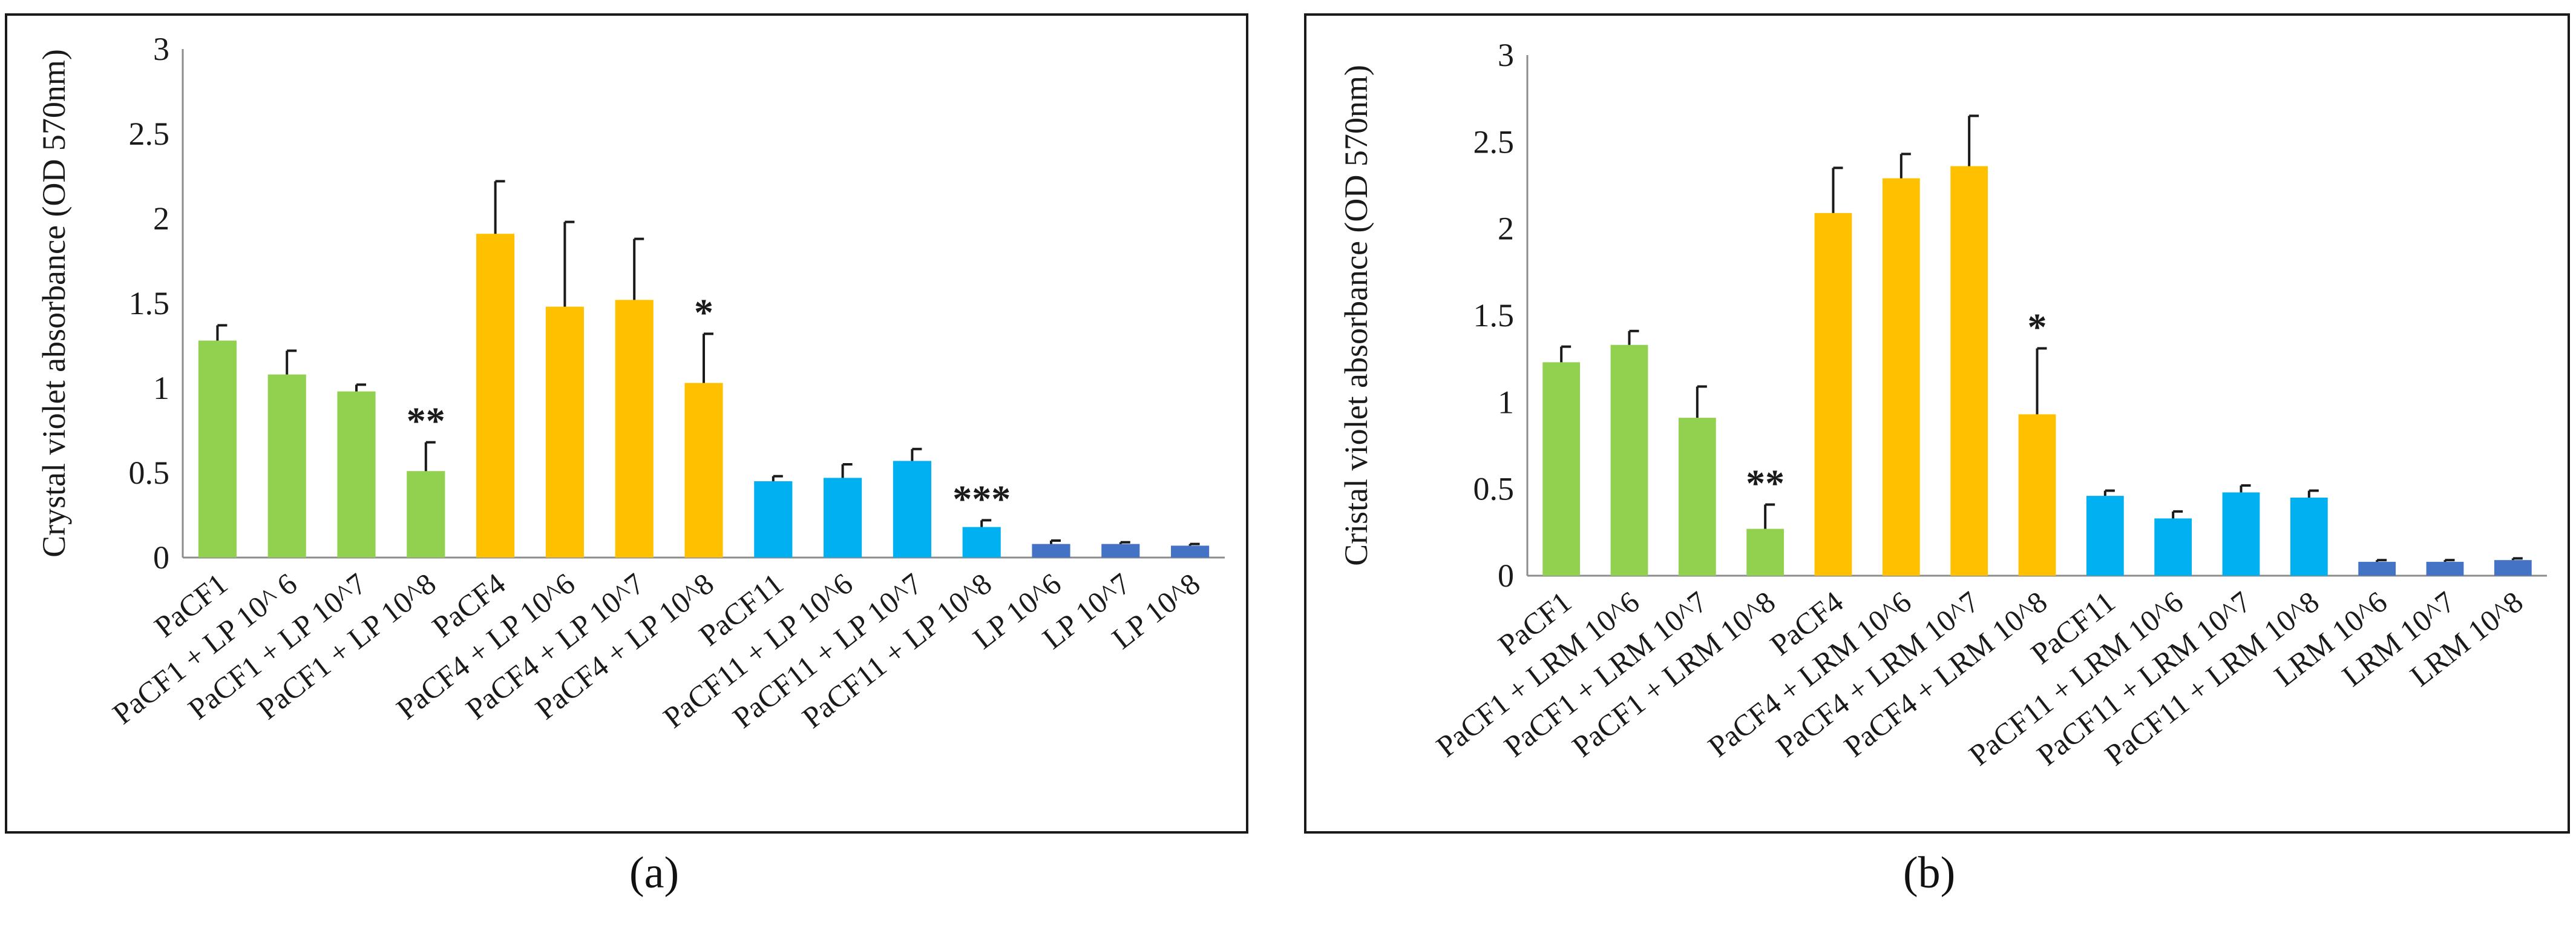  Describe the element at coordinates (149, 473) in the screenshot. I see `chart-a-y-tick-label: 0.5` at that location.